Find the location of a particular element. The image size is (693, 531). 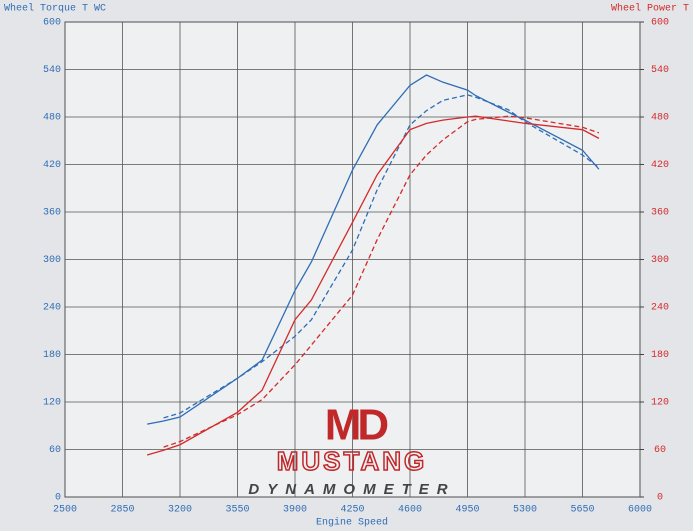

y-tick-label: 0 is located at coordinates (58, 498).